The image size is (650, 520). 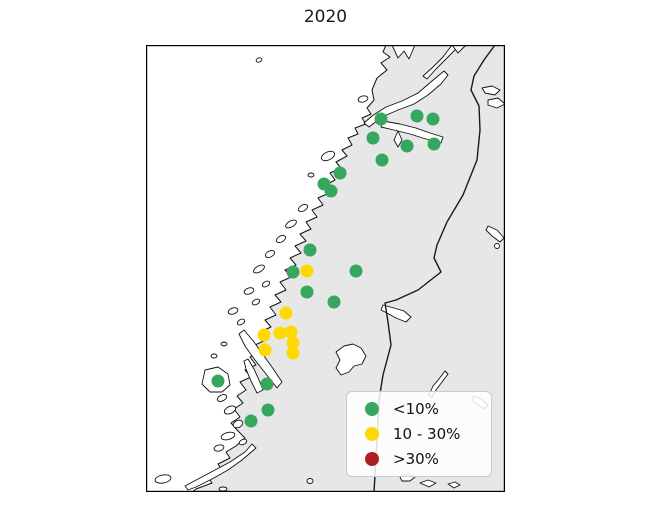 I want to click on chart-title: 2020, so click(x=325, y=17).